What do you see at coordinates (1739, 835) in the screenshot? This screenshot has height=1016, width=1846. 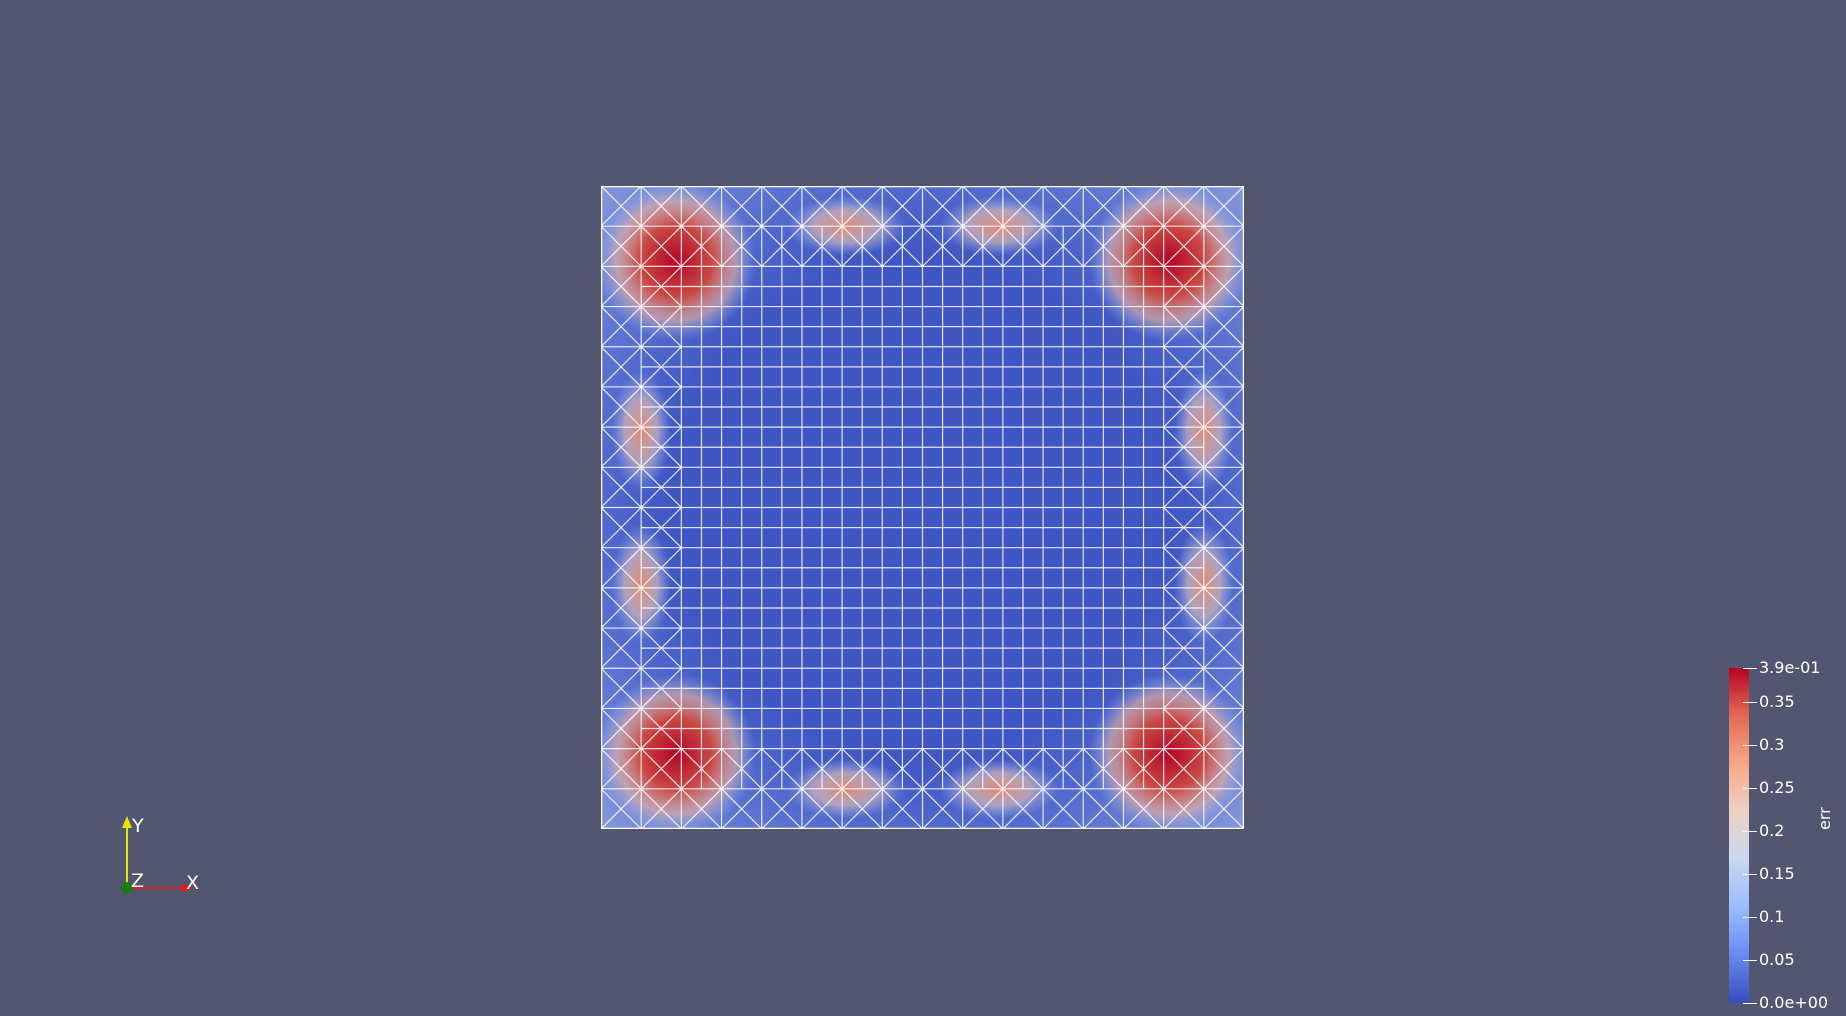 I see `colorbar` at bounding box center [1739, 835].